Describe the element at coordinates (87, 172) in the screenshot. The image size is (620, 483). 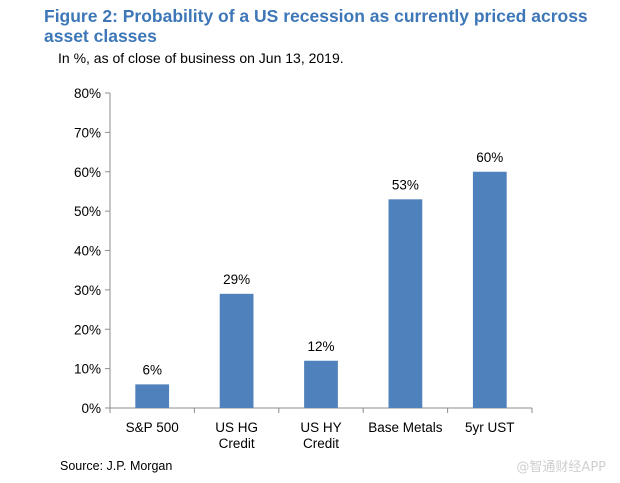
I see `y-tick-label: 60%` at that location.